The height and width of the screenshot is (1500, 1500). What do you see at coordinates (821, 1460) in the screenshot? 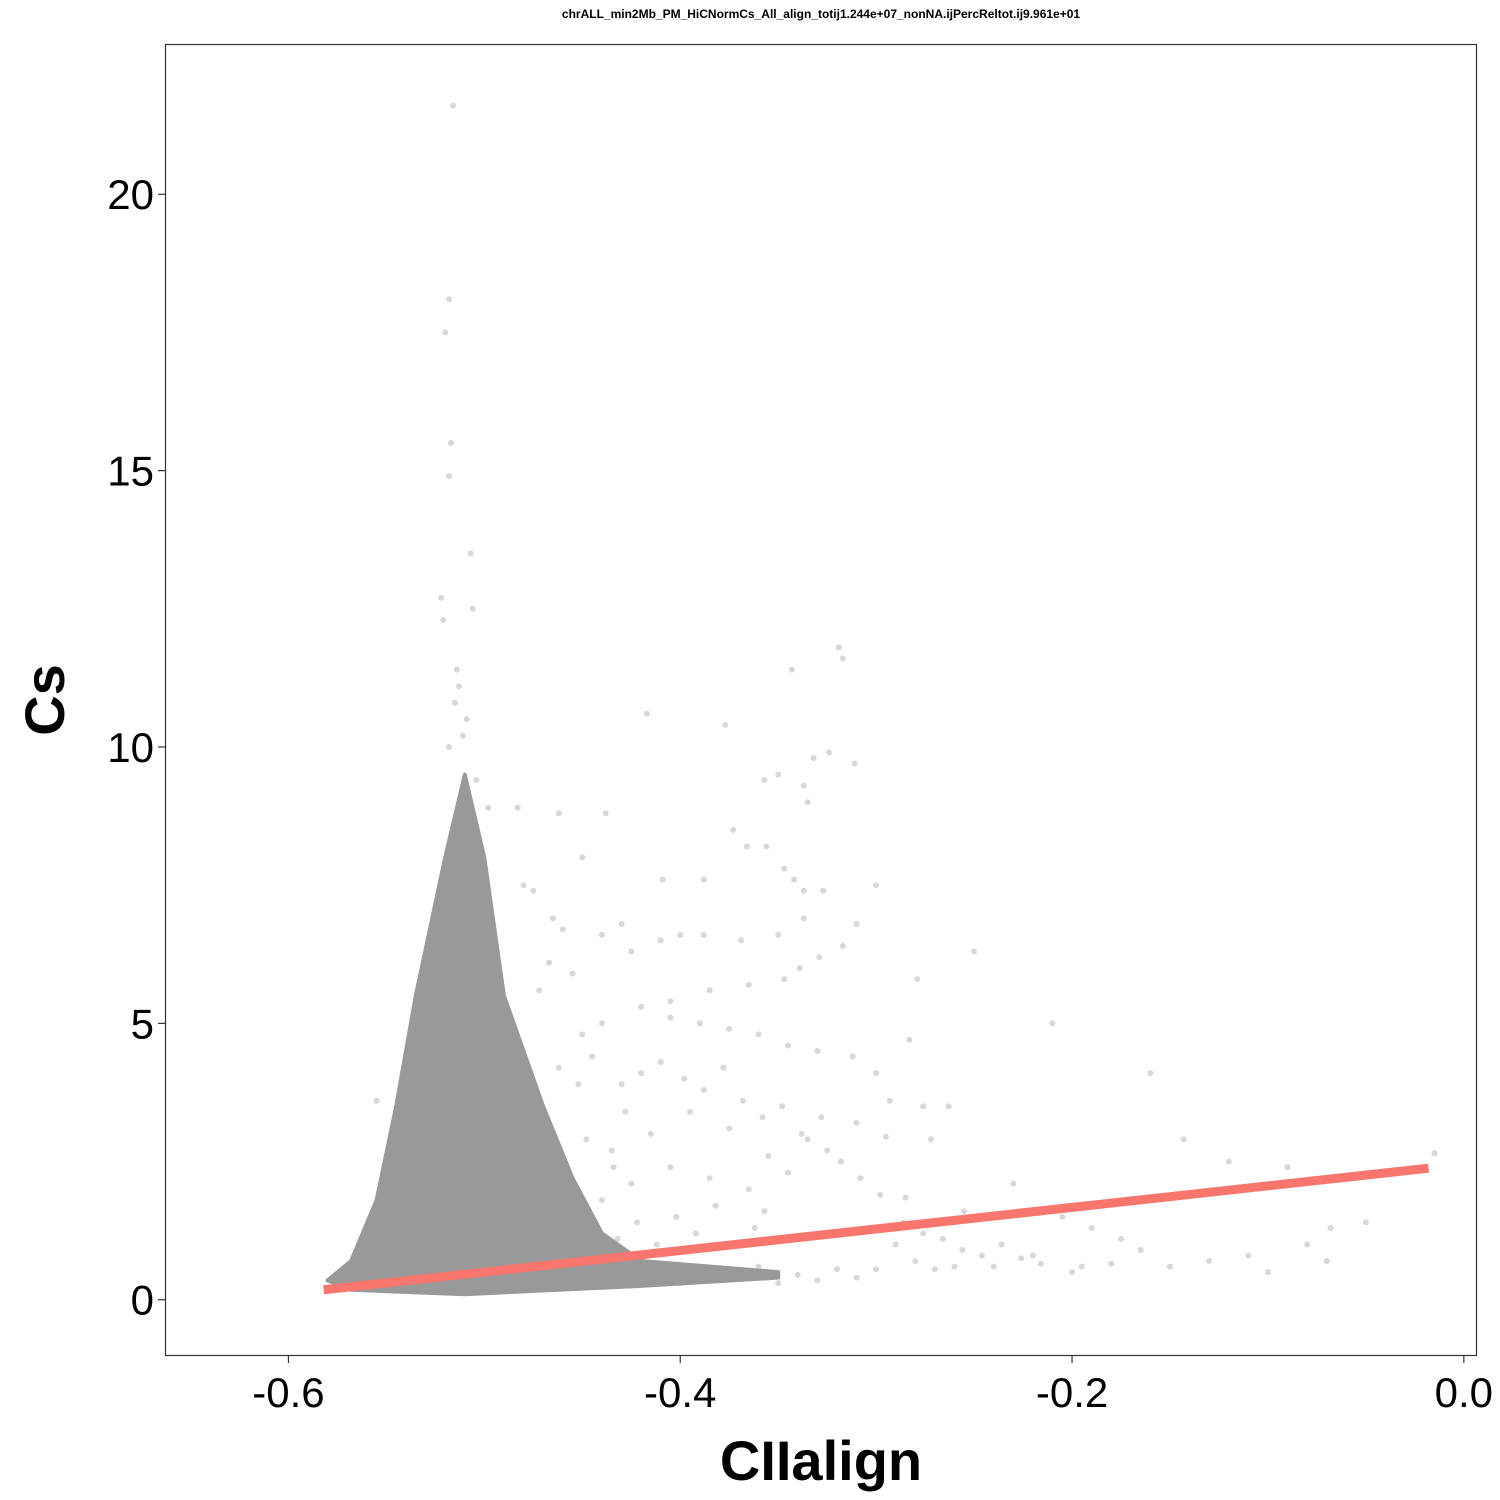
I see `x-axis-label: CIIalign` at bounding box center [821, 1460].